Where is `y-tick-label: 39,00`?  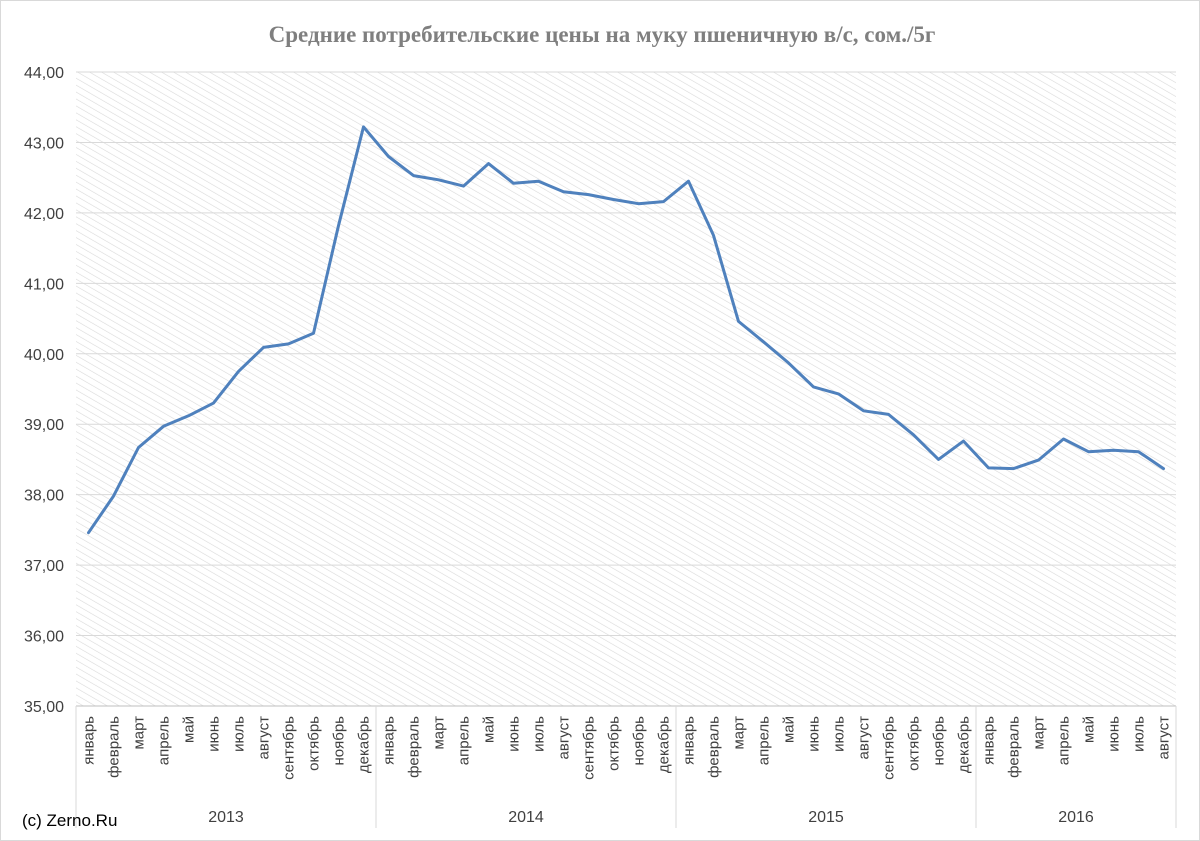 y-tick-label: 39,00 is located at coordinates (44, 425).